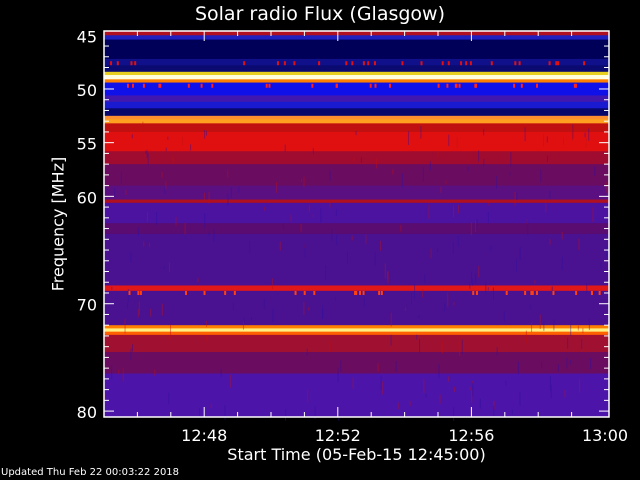 This screenshot has width=640, height=480. I want to click on x-tick-label: 12:48, so click(204, 435).